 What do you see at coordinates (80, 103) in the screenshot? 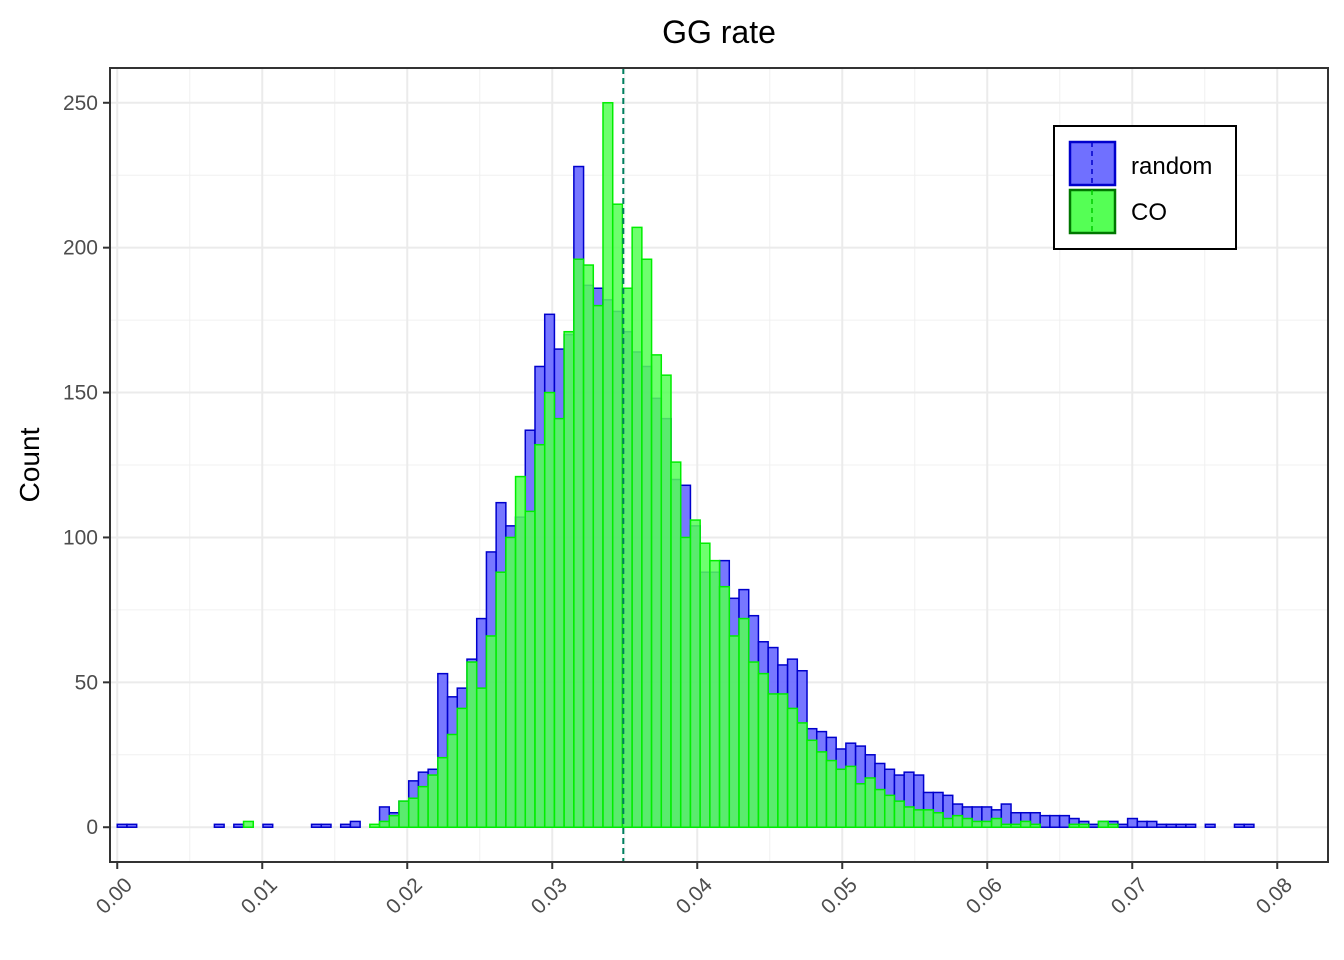
I see `y-tick-label: 250` at bounding box center [80, 103].